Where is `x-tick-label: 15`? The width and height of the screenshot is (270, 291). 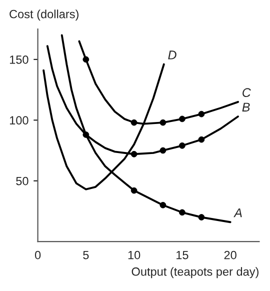
x-tick-label: 15 is located at coordinates (182, 255).